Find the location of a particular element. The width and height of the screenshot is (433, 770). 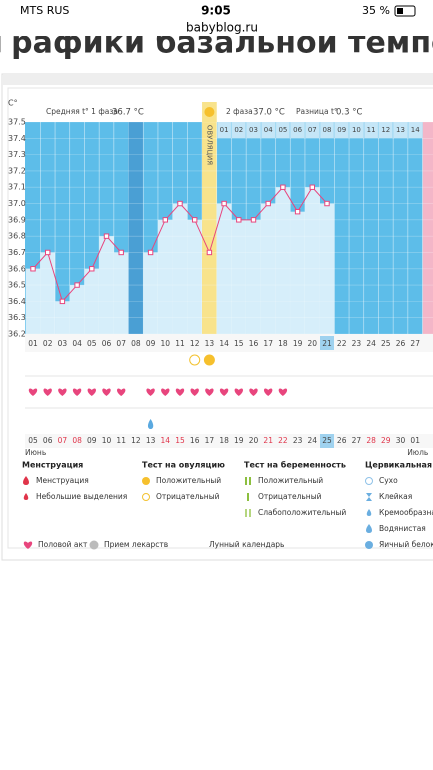

x-tick-label: 19 is located at coordinates (298, 343).